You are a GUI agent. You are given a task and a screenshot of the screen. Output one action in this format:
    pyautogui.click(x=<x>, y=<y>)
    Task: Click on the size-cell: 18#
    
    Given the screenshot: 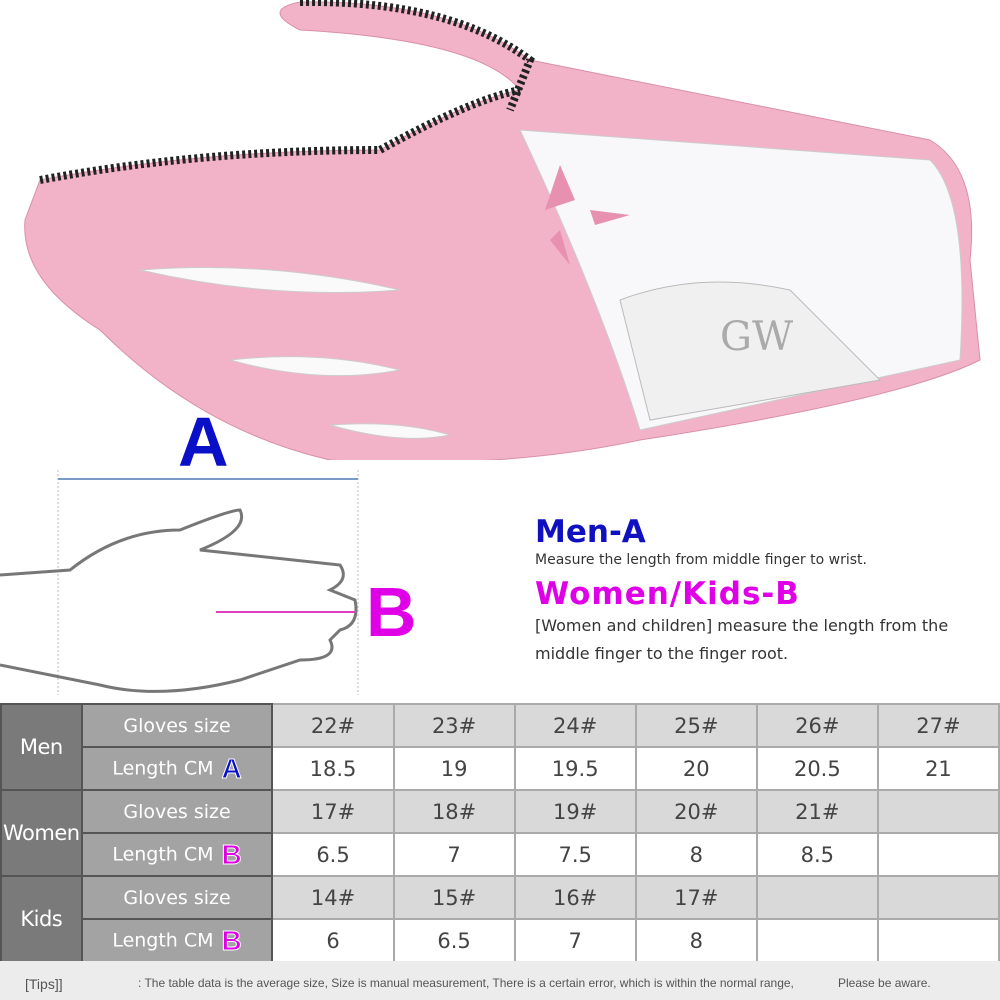 What is the action you would take?
    pyautogui.click(x=454, y=811)
    